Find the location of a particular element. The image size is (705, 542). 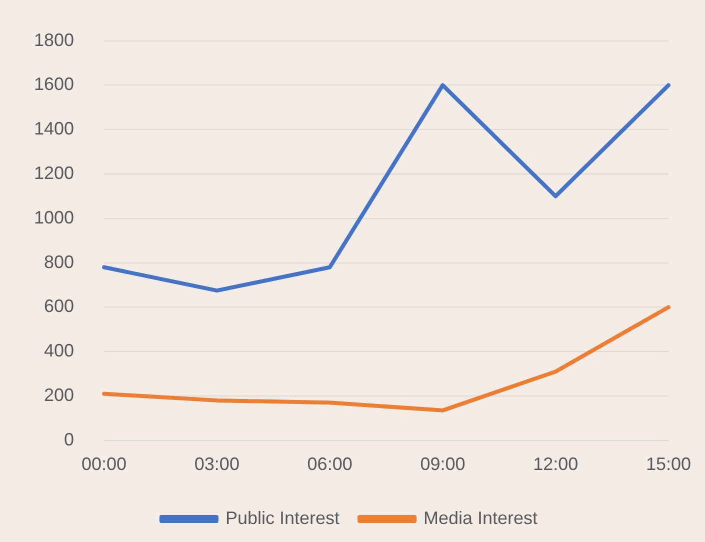

y-tick-label: 600 is located at coordinates (59, 306).